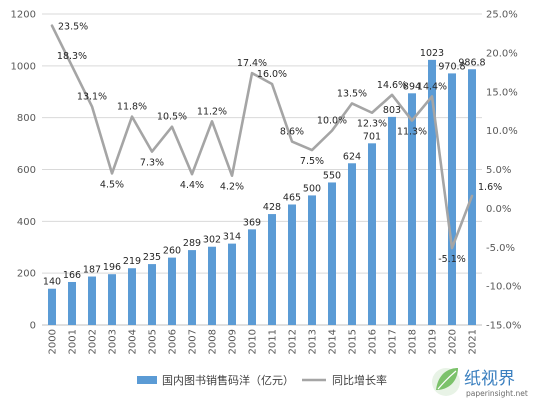  I want to click on bar-data-label: 550, so click(332, 175).